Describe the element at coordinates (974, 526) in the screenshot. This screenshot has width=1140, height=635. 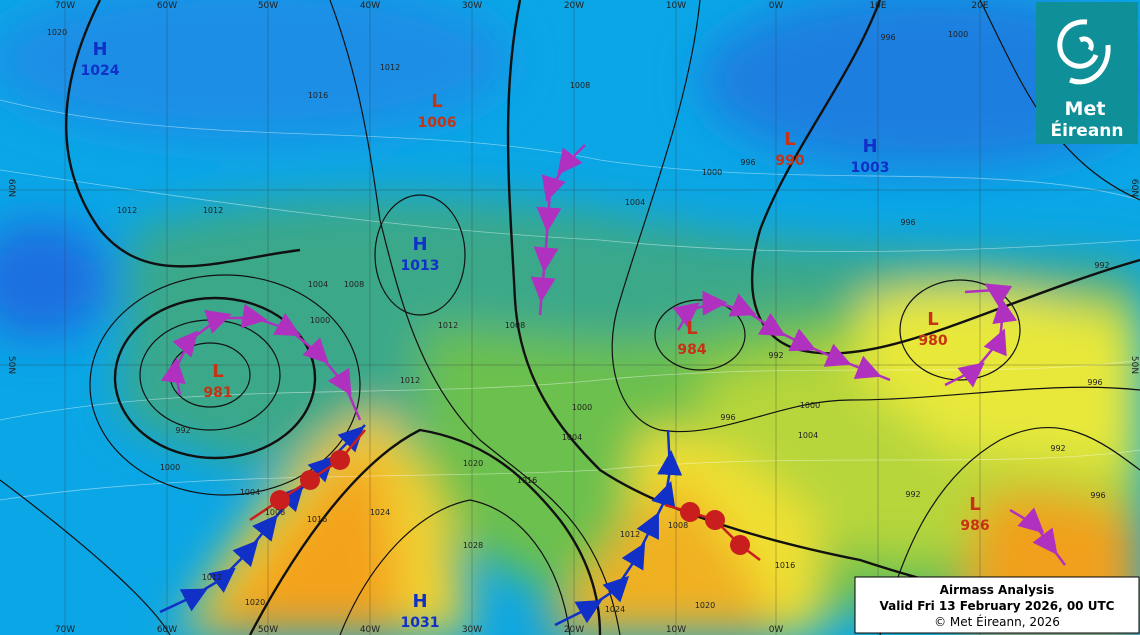
I see `pressure-center-value: 986` at that location.